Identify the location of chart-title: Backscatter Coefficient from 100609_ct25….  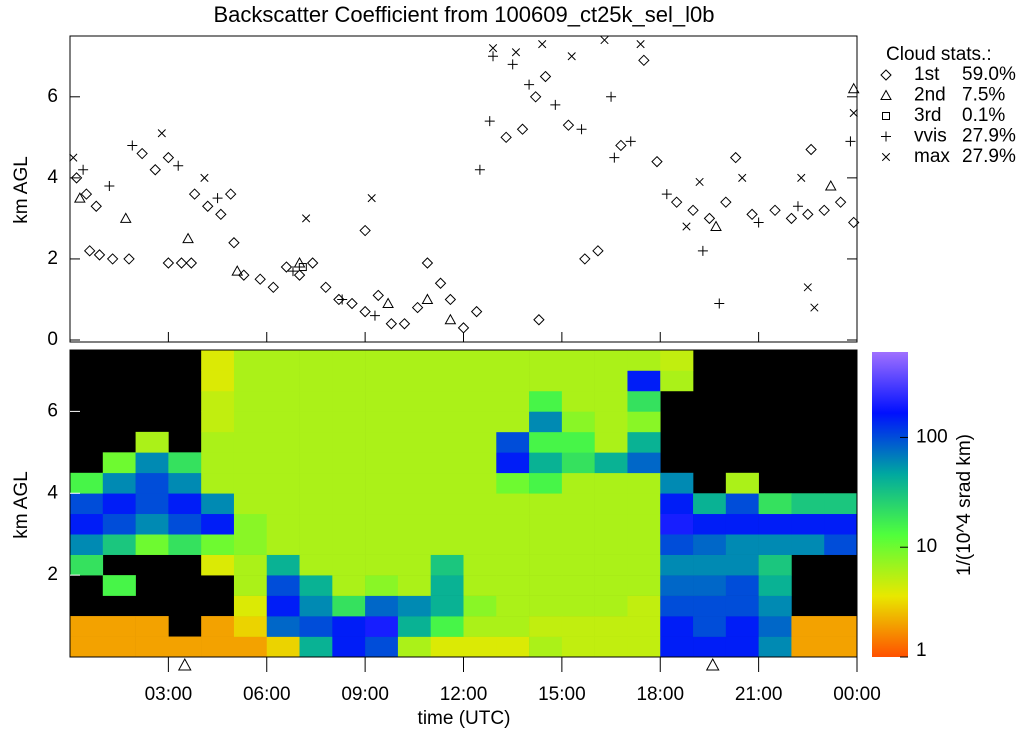
(464, 14).